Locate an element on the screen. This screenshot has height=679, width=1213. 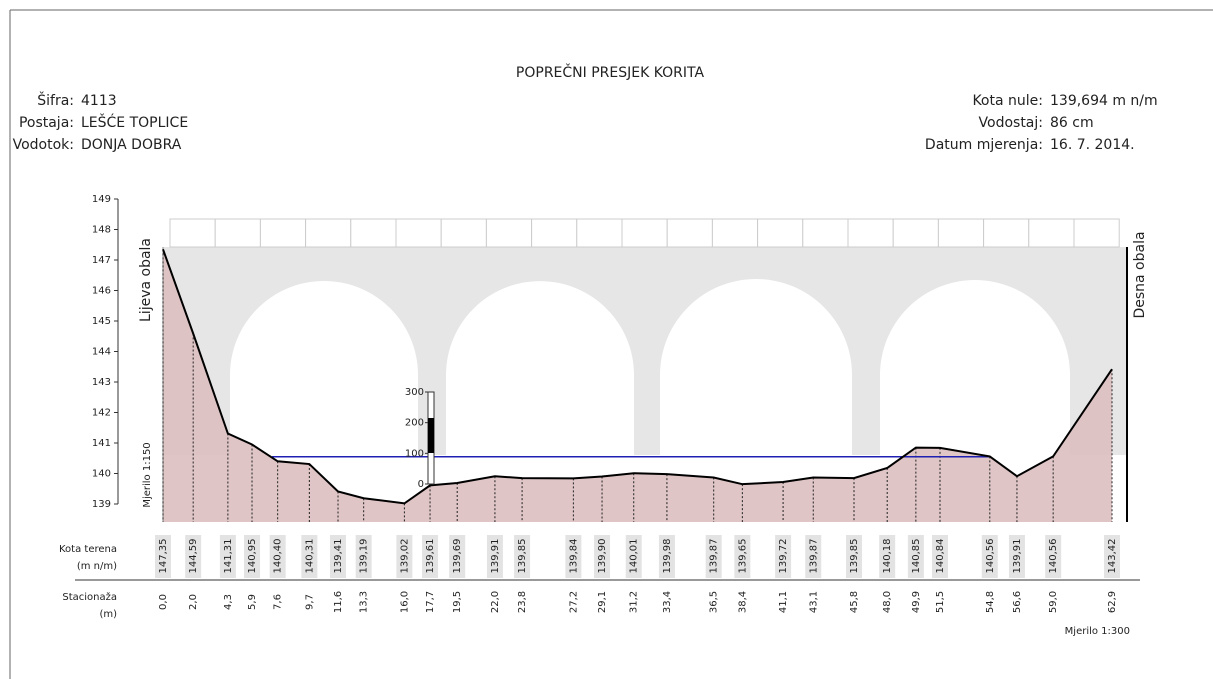
info-value: 4113 is located at coordinates (99, 101).